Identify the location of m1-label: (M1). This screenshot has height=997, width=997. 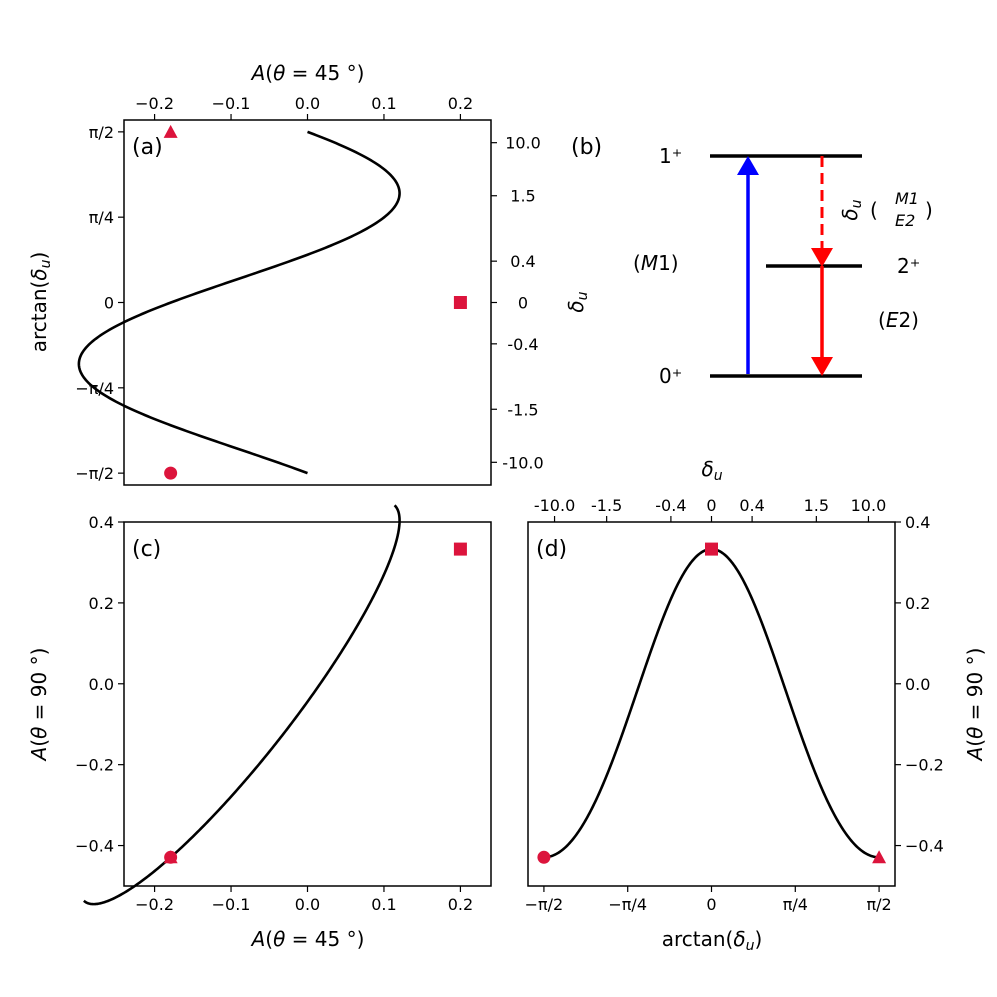
(656, 263).